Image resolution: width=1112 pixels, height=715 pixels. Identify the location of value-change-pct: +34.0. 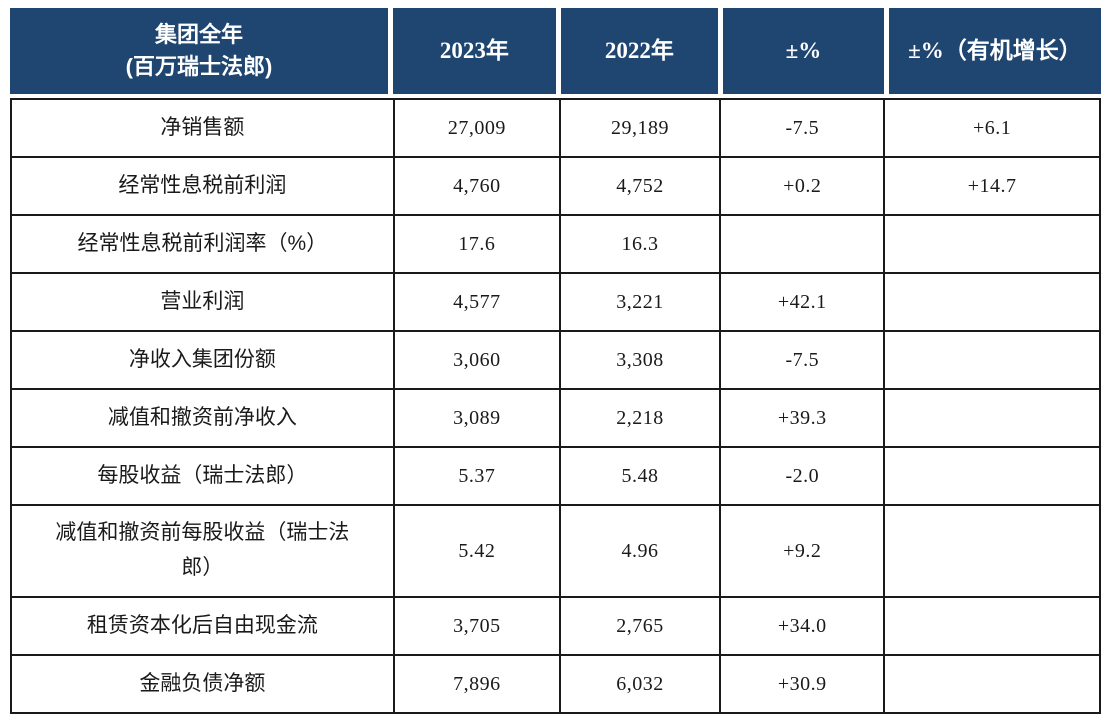
(802, 626).